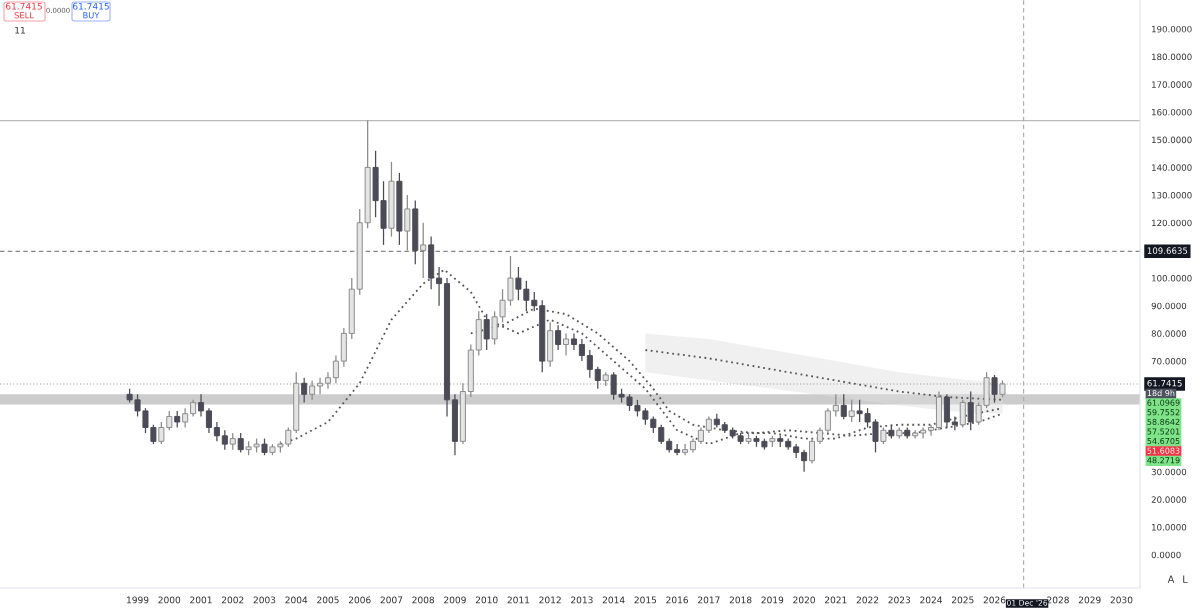 This screenshot has width=1200, height=610. Describe the element at coordinates (1172, 278) in the screenshot. I see `y-tick-label: 100.0000` at that location.